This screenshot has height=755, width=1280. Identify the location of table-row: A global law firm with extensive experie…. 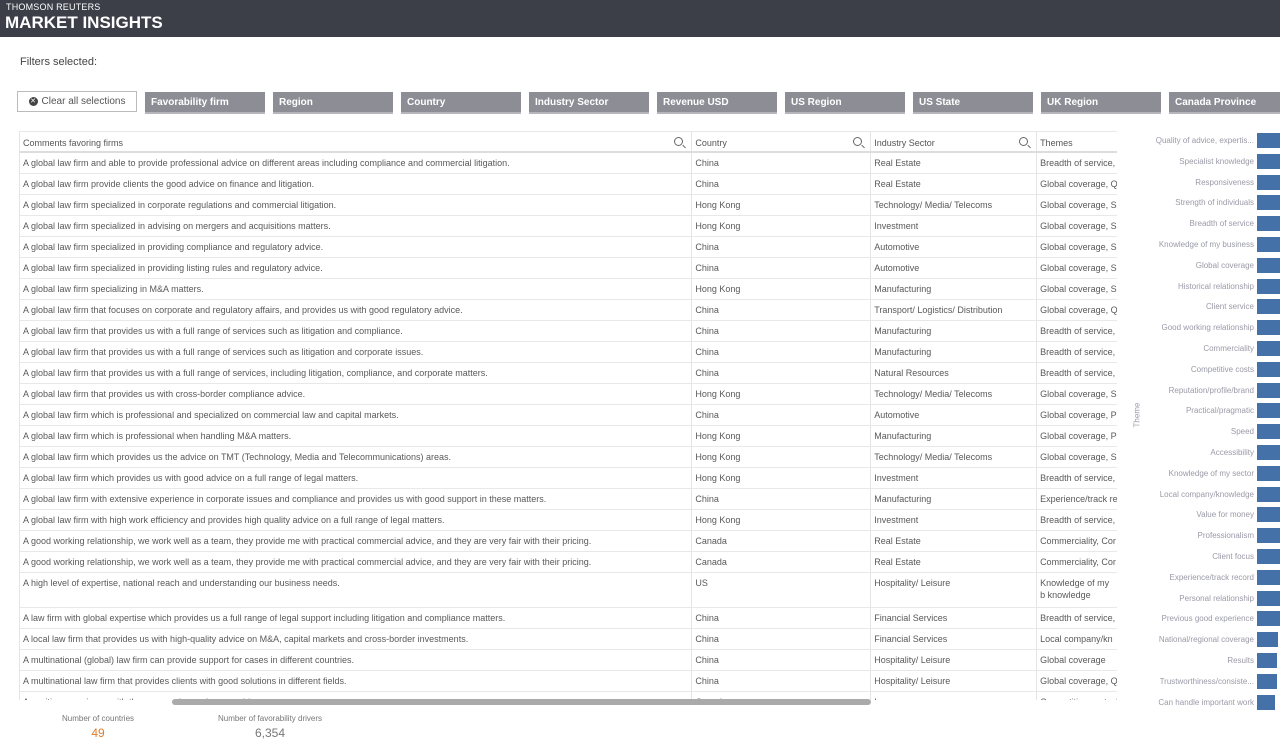
(568, 499).